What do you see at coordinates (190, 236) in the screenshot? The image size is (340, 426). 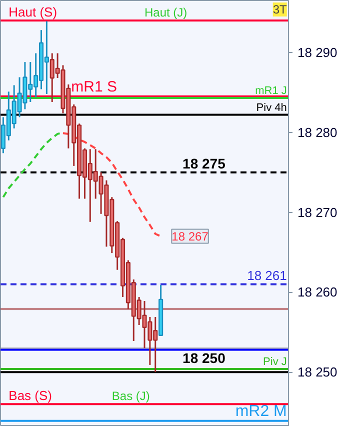 I see `annotation: 18 267` at bounding box center [190, 236].